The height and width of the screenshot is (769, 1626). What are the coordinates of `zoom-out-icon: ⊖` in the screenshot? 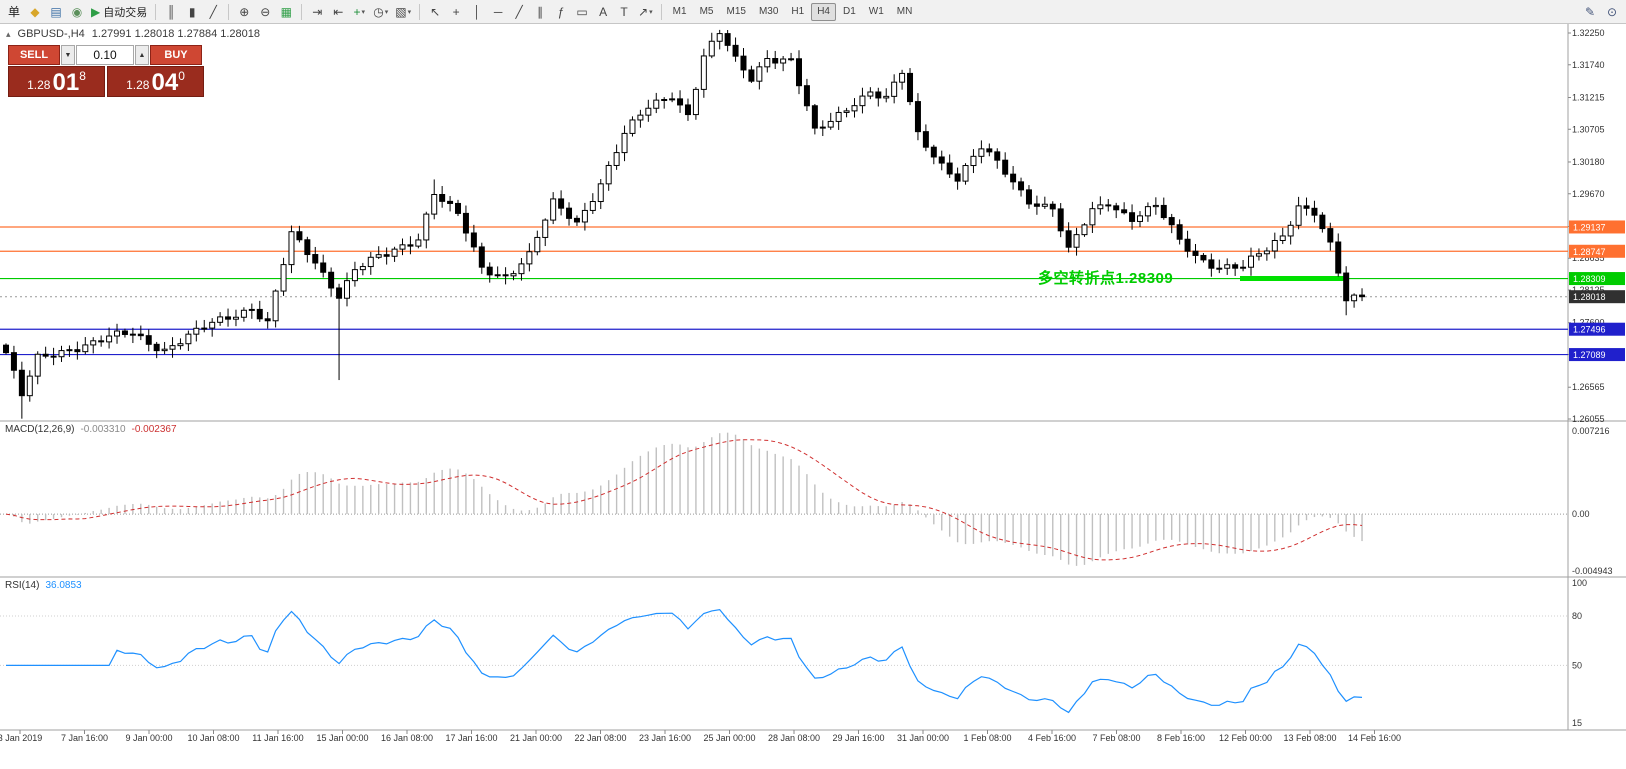 It's located at (265, 12).